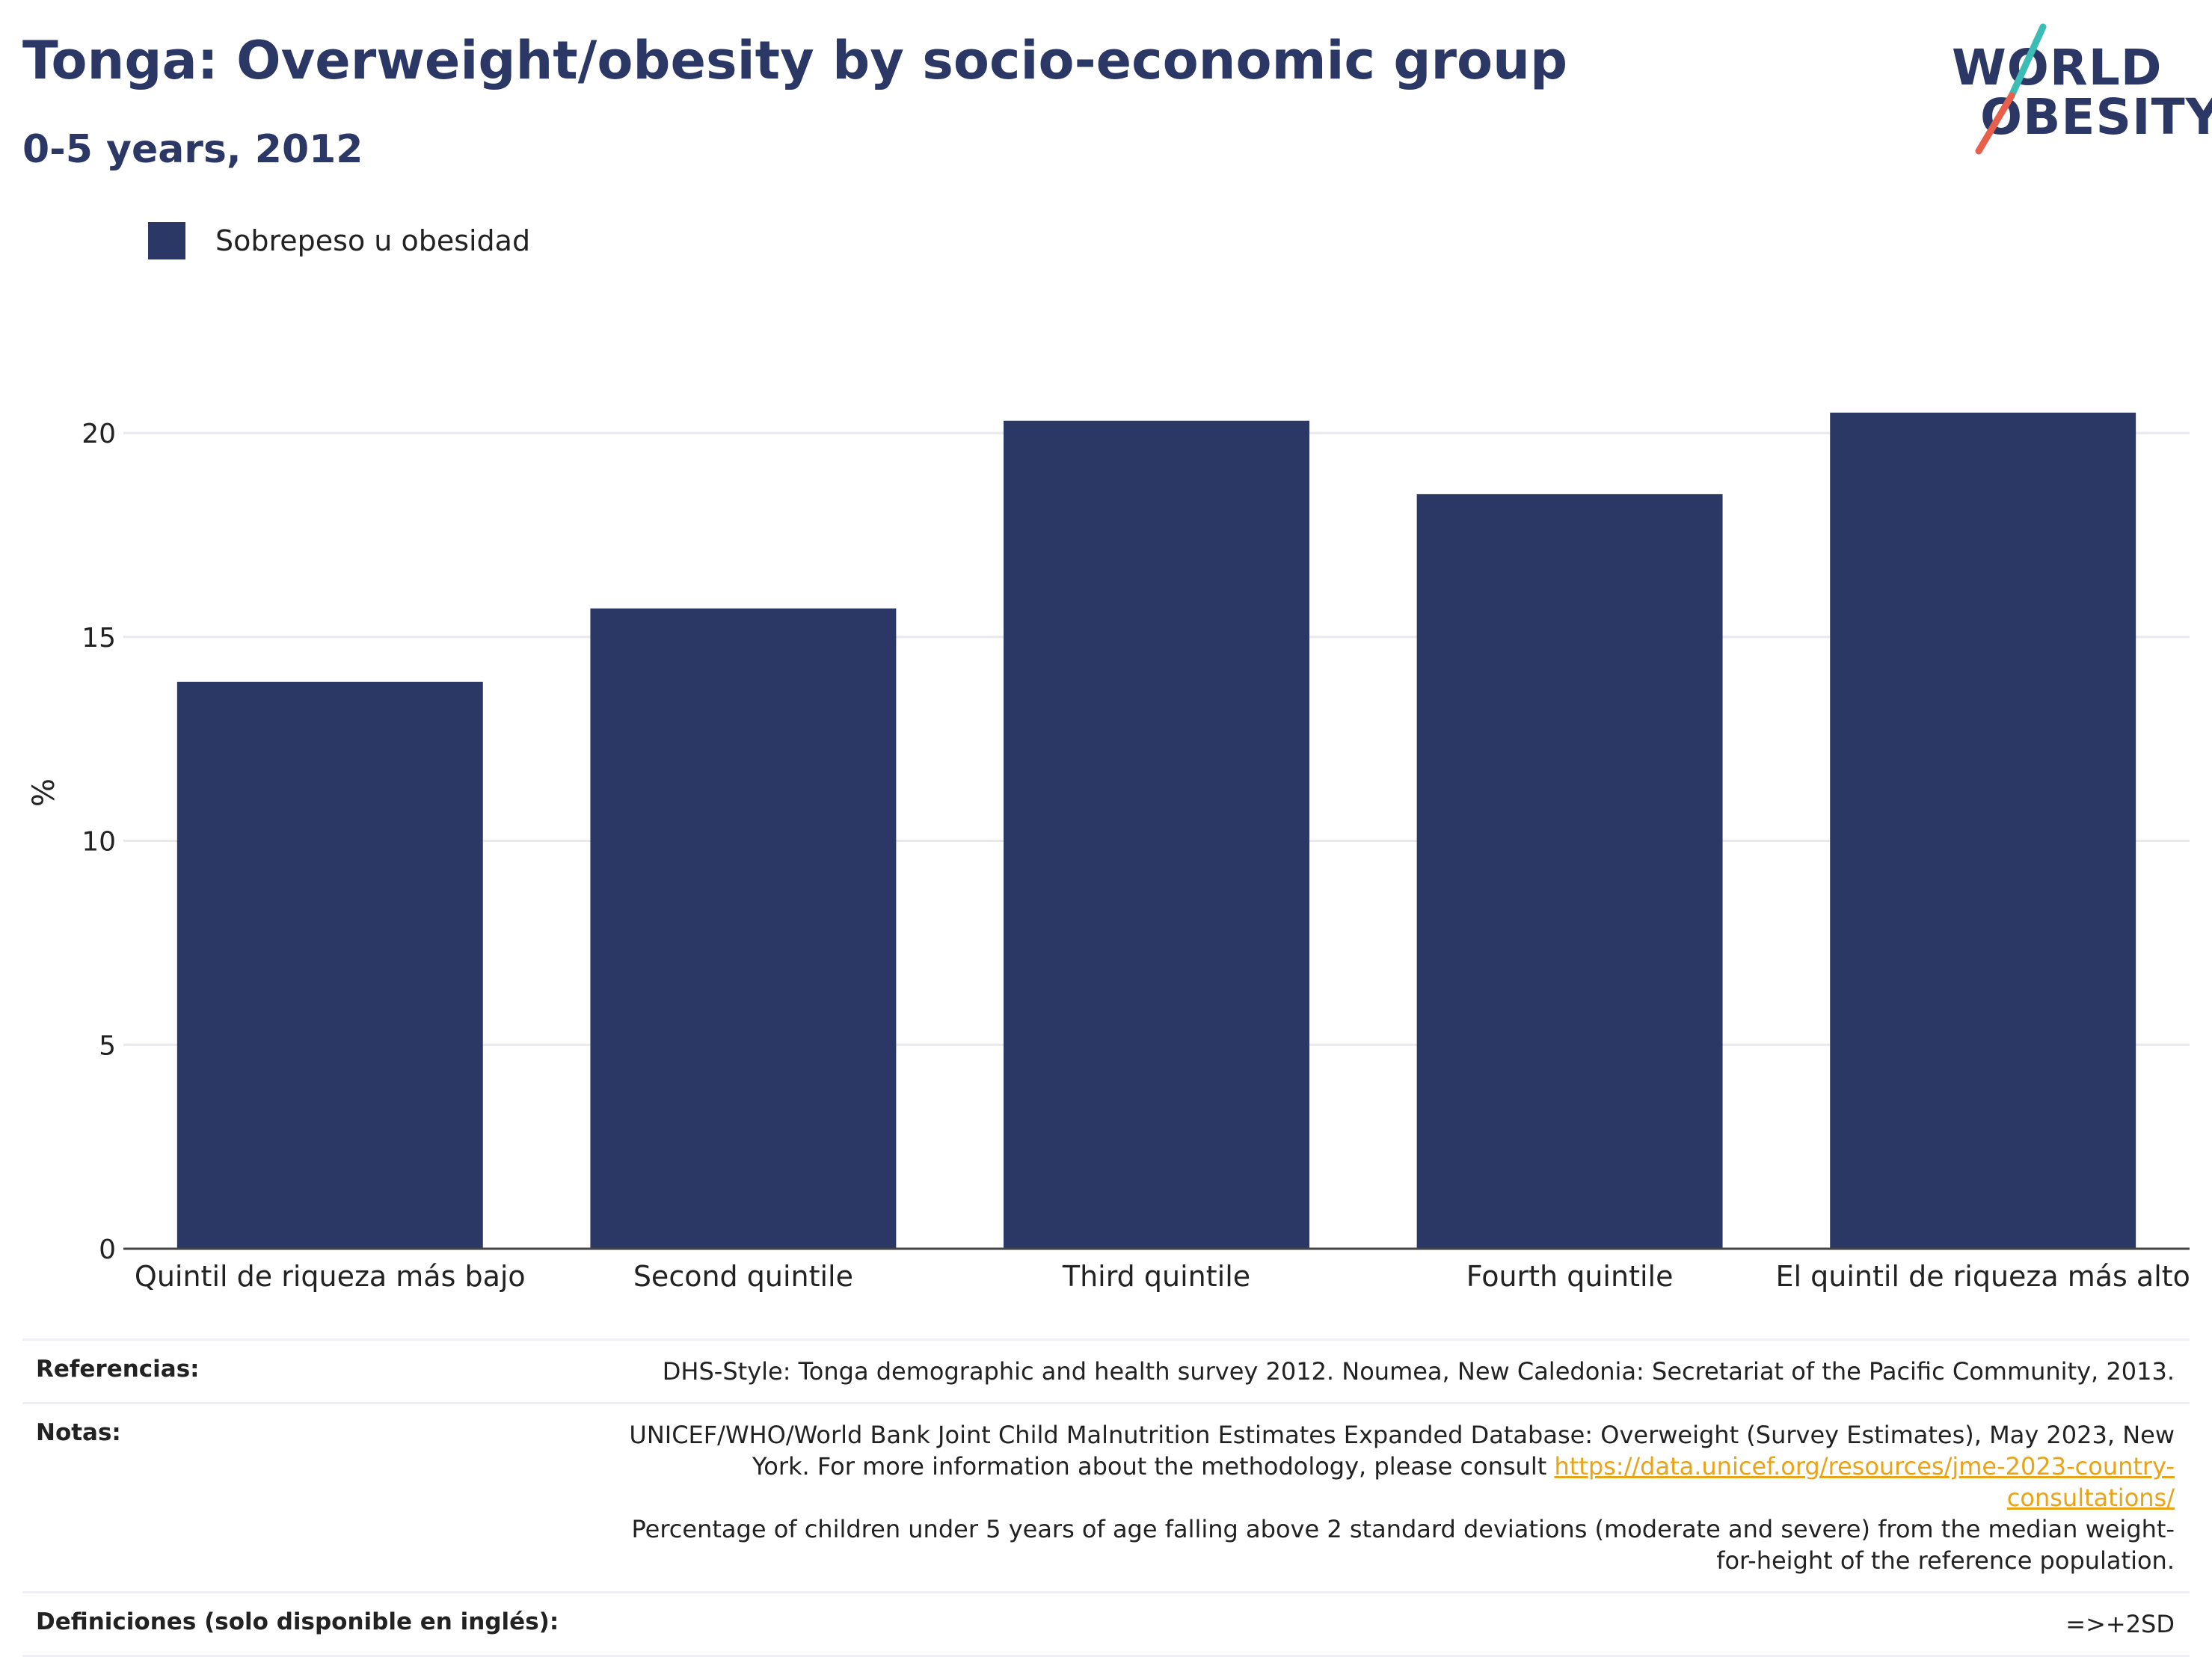 Image resolution: width=2212 pixels, height=1657 pixels. Describe the element at coordinates (99, 842) in the screenshot. I see `y-tick-label: 10` at that location.